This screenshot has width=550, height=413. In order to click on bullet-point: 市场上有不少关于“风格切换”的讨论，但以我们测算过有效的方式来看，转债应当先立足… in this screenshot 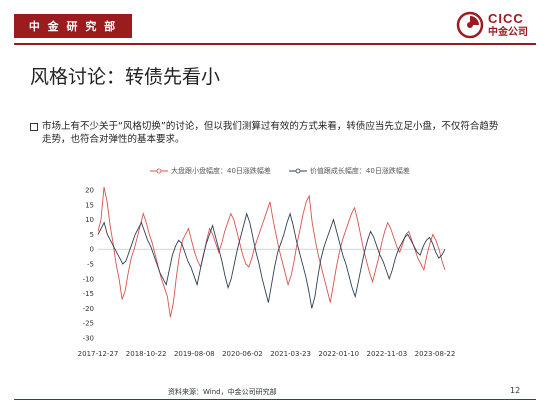, I will do `click(265, 133)`.